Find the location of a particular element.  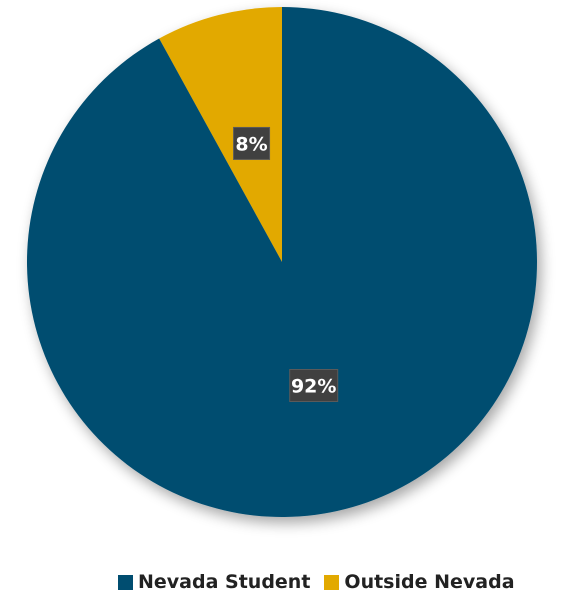

data-label-outside-nevada: 8% is located at coordinates (252, 143).